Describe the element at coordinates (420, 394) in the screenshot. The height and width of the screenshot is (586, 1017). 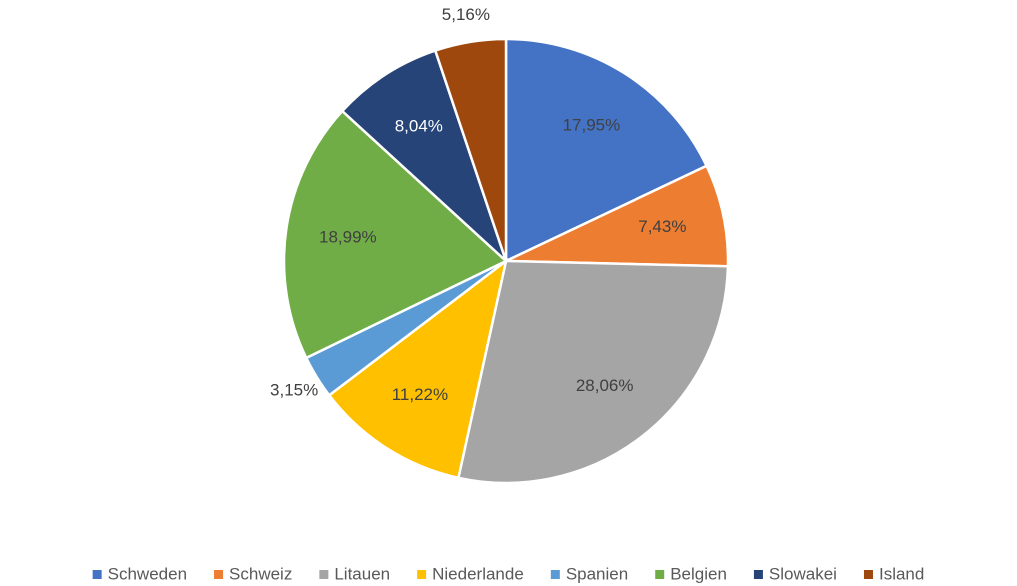
I see `data-label: 11,22%` at that location.